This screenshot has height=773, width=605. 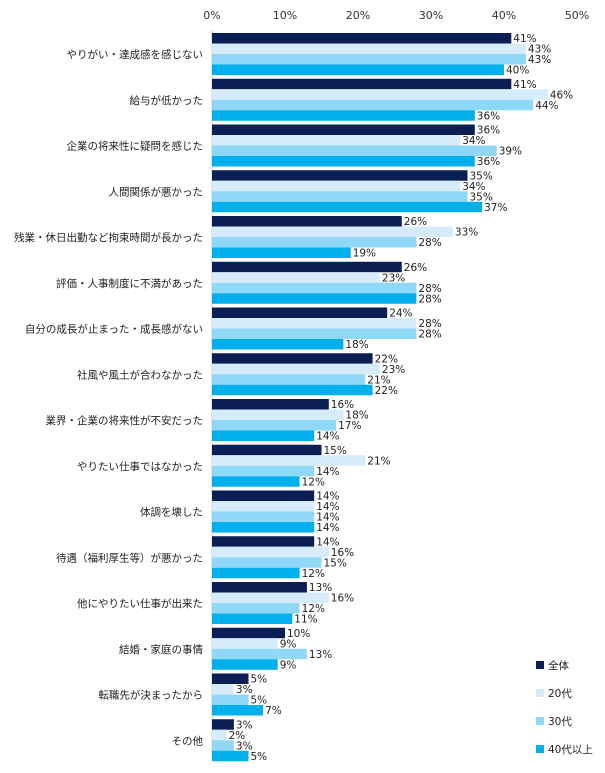 I want to click on category-label: 体調を壊した, so click(x=171, y=512).